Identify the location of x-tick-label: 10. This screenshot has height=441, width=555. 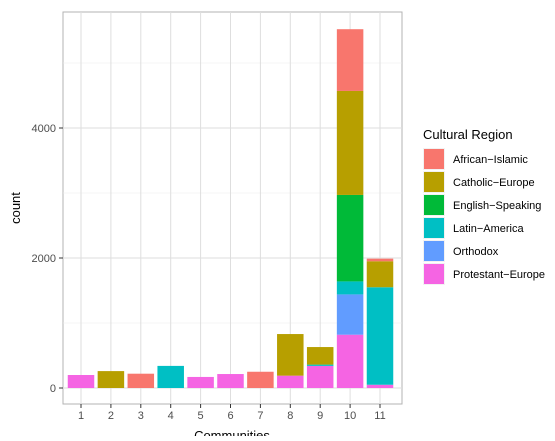
(350, 416).